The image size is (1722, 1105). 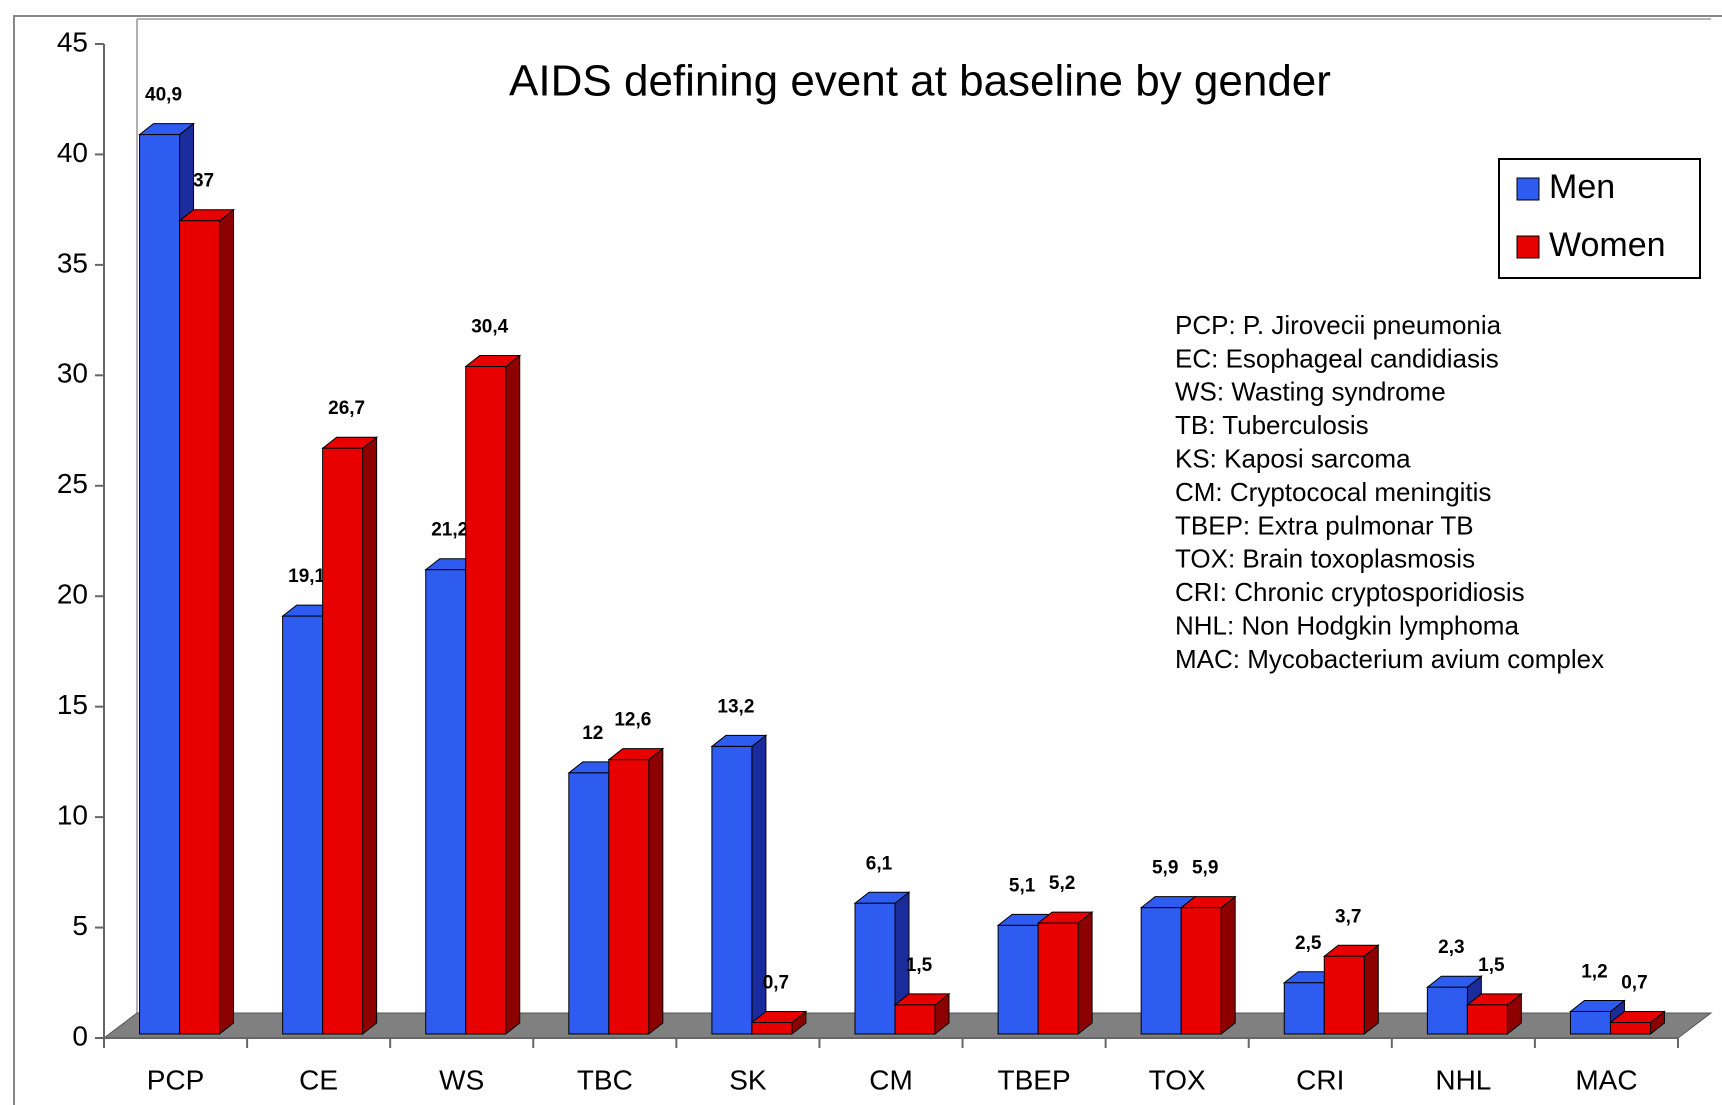 What do you see at coordinates (879, 863) in the screenshot?
I see `data-label: 6,1` at bounding box center [879, 863].